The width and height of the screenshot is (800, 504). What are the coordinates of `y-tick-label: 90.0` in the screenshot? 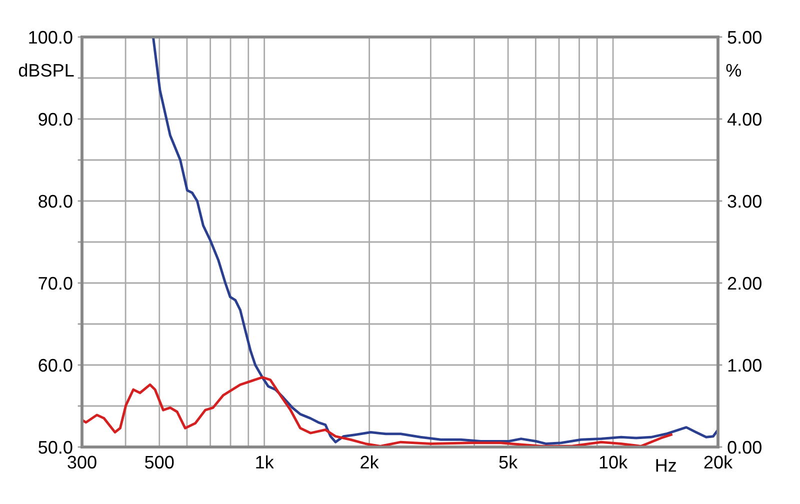 It's located at (55, 119).